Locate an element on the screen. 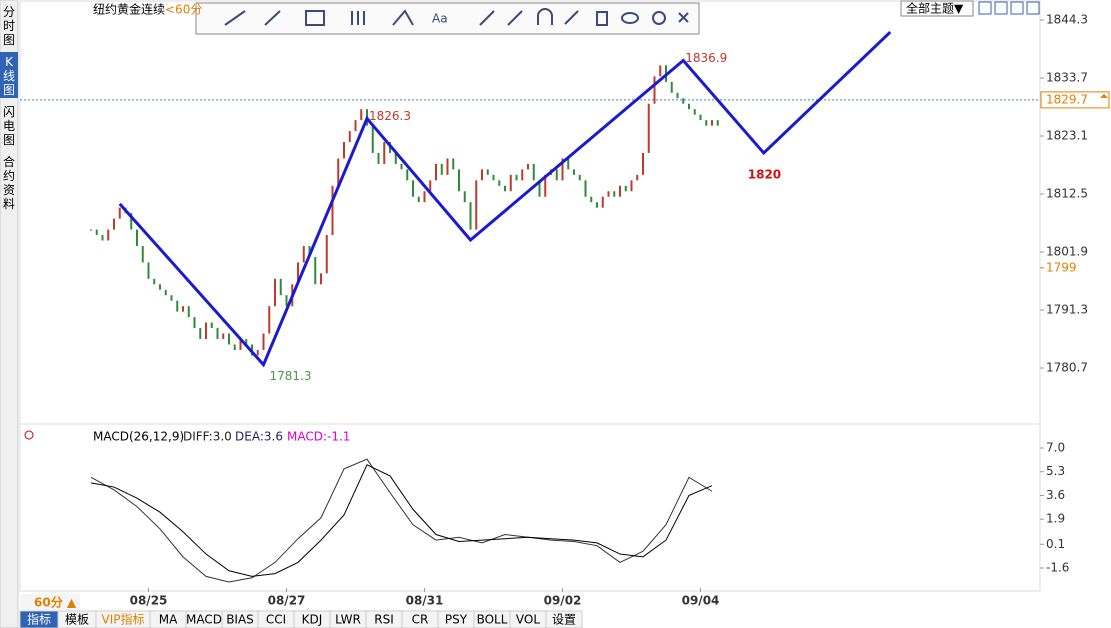 The width and height of the screenshot is (1111, 628). sidebar-tab: 分时图 is located at coordinates (9, 26).